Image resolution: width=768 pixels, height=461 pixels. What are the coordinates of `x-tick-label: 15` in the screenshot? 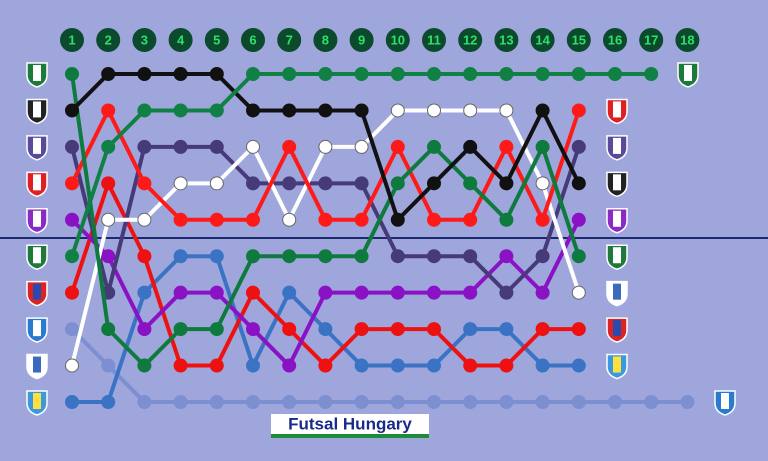 It's located at (579, 39).